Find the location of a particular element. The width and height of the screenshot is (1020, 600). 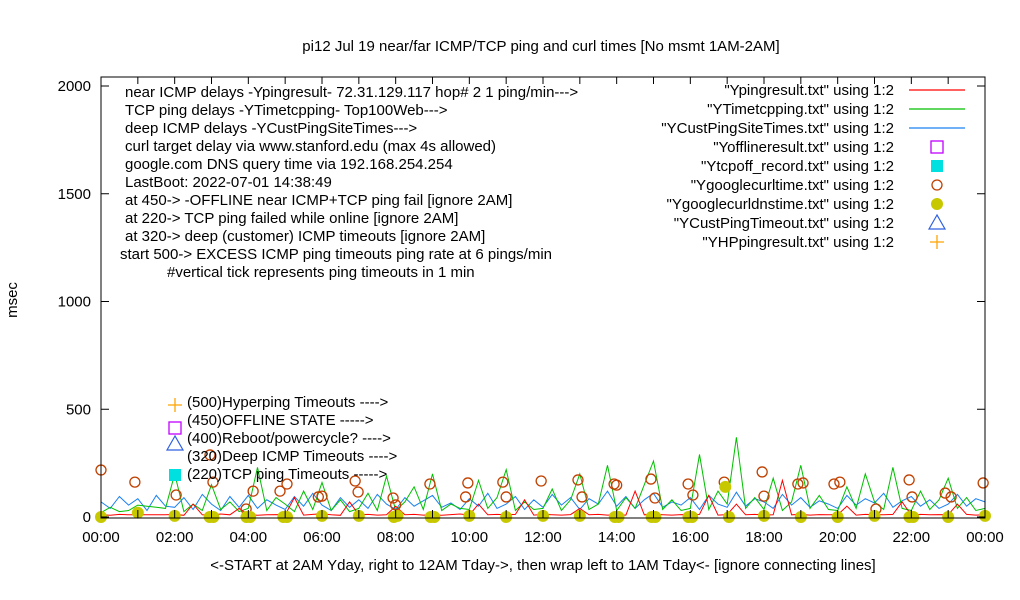

legend-label: "Ygooglecurltime.txt" using 1:2 is located at coordinates (792, 185).